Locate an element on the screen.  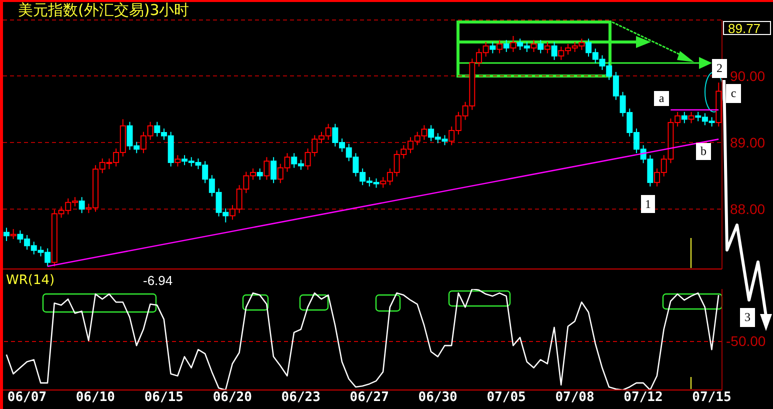
x-tick-label: 06/15 is located at coordinates (164, 398).